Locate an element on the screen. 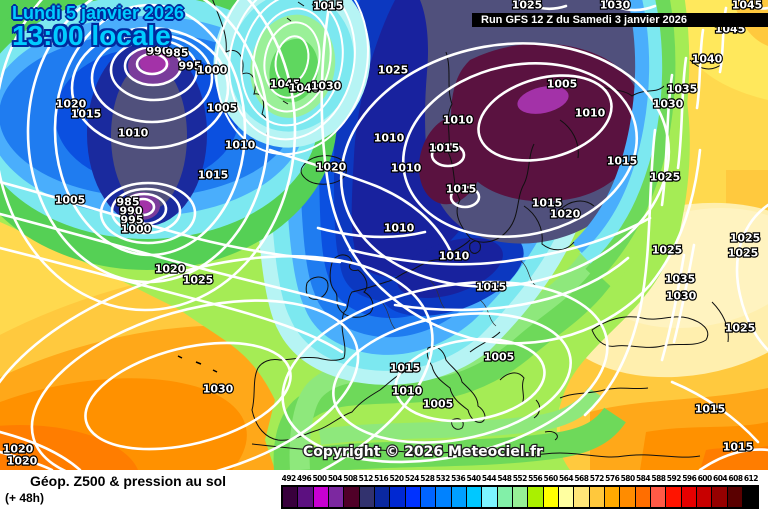 This screenshot has height=512, width=768. scale-value: 500 is located at coordinates (319, 478).